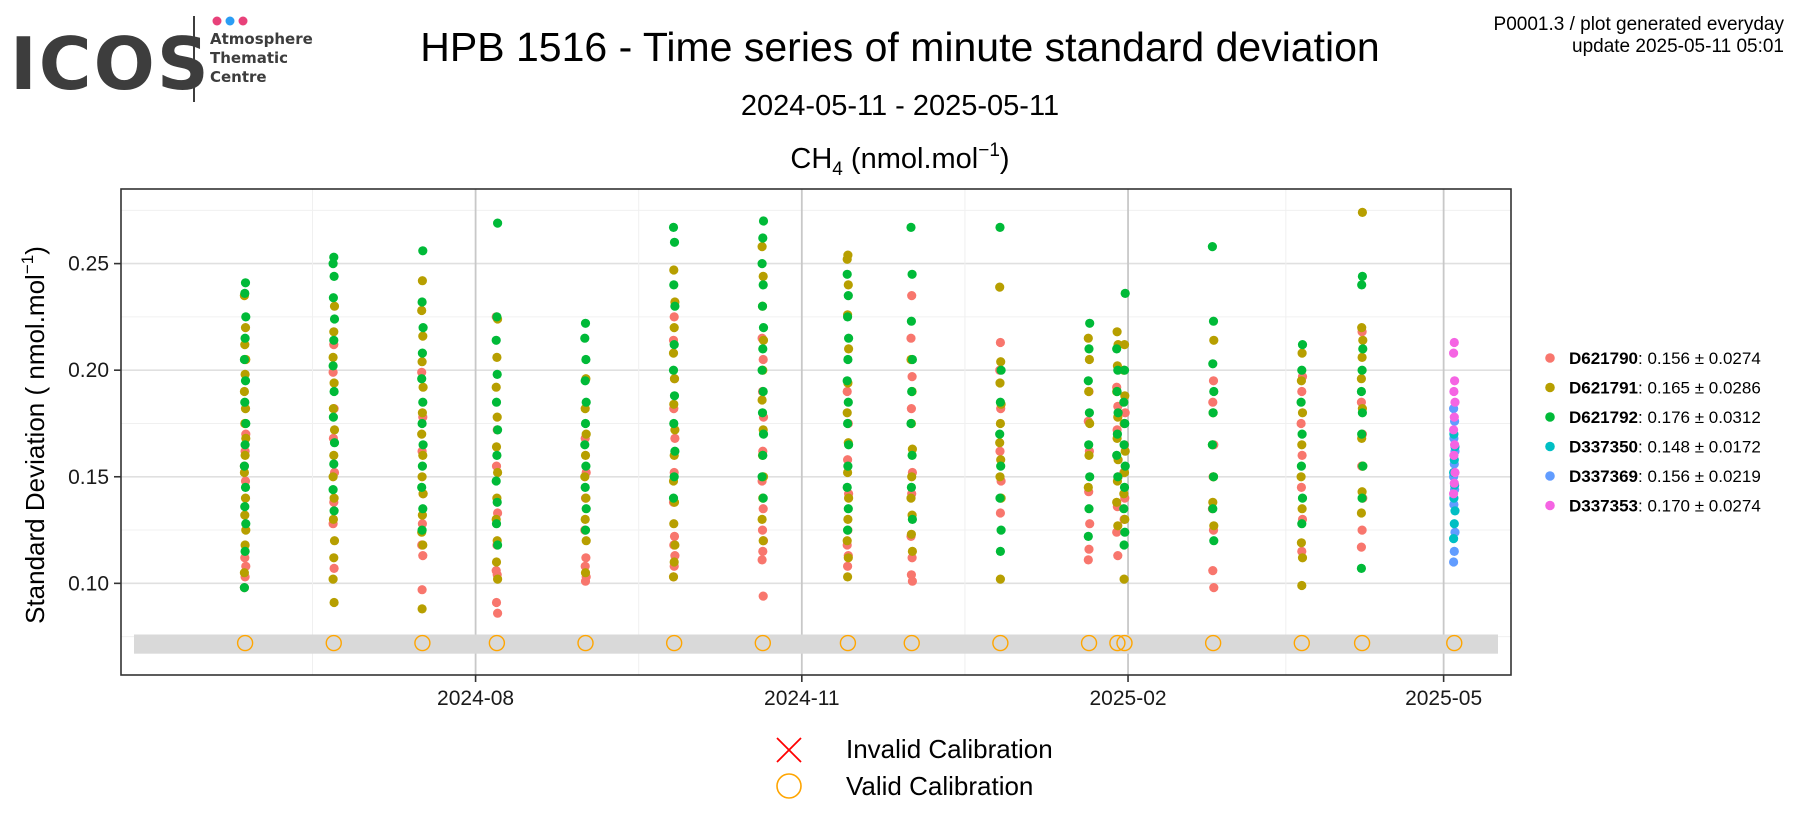 The height and width of the screenshot is (825, 1800). Describe the element at coordinates (1665, 417) in the screenshot. I see `legend-label-d621792: D621792: 0.176 ± 0.0312` at that location.